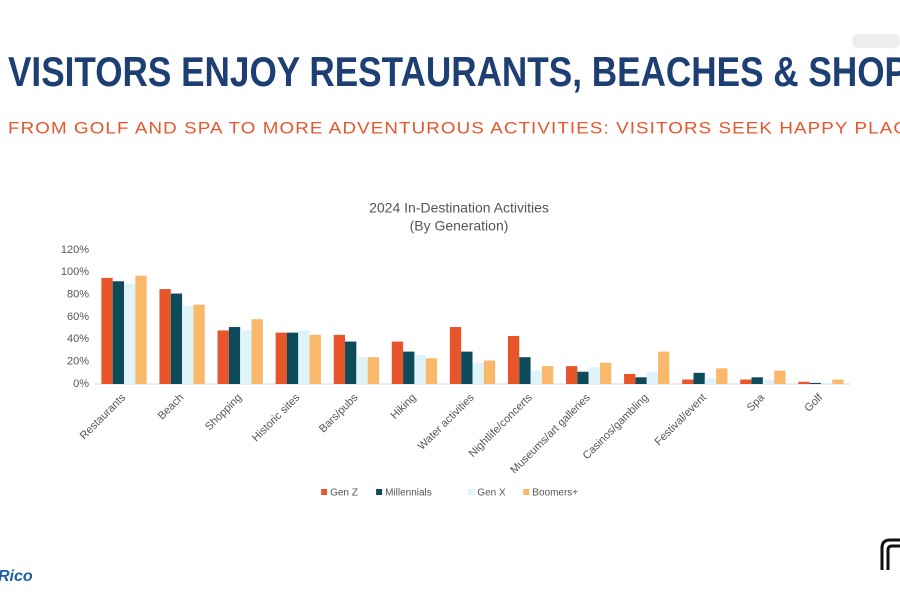 The height and width of the screenshot is (600, 900). Describe the element at coordinates (446, 421) in the screenshot. I see `x-tick-label: Water activities` at that location.